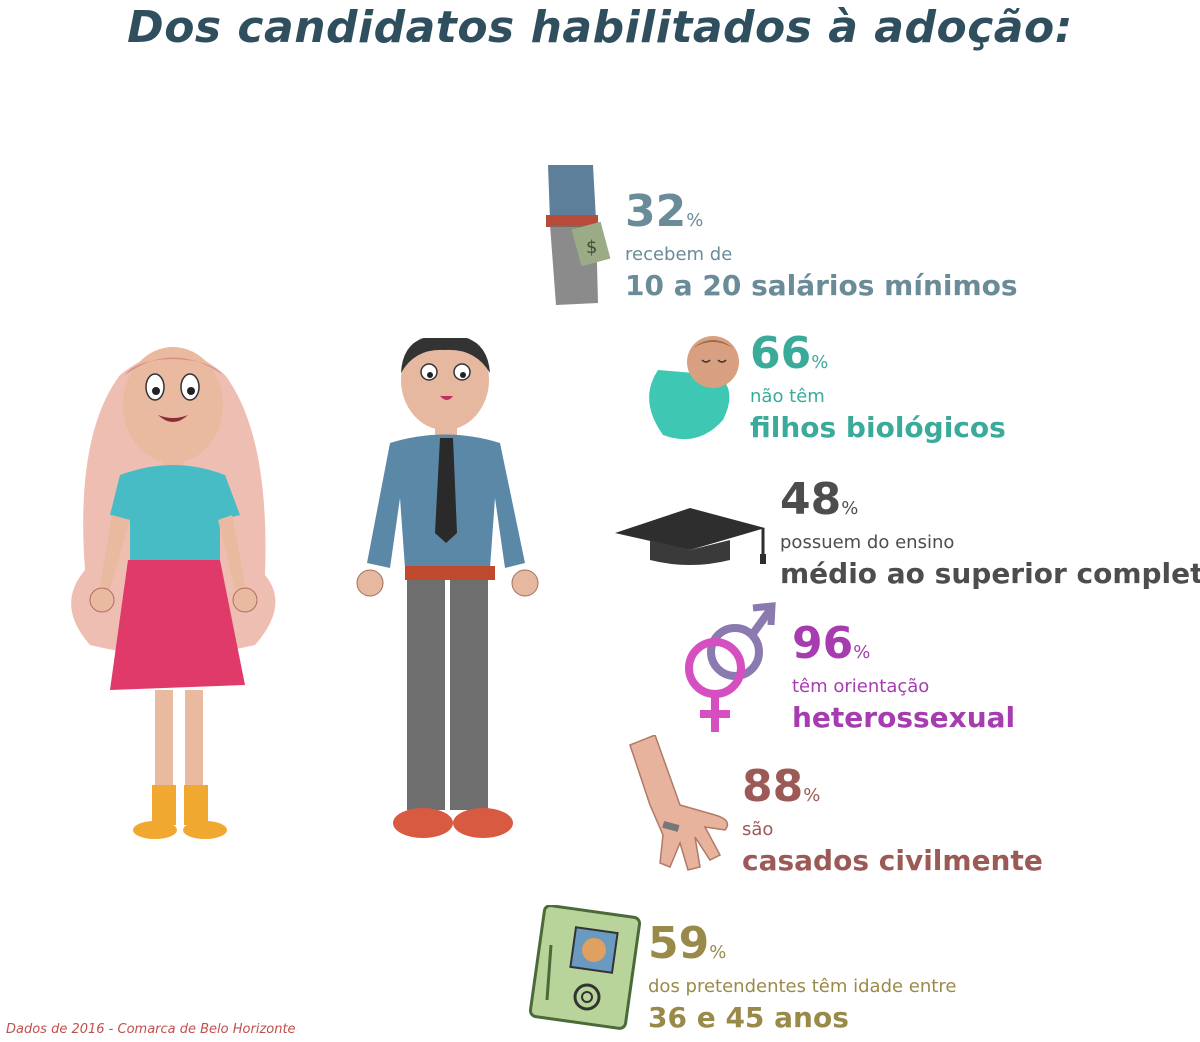 This screenshot has height=1042, width=1200. I want to click on stat-orientation: 96% têm orientação heterossexual, so click(903, 678).